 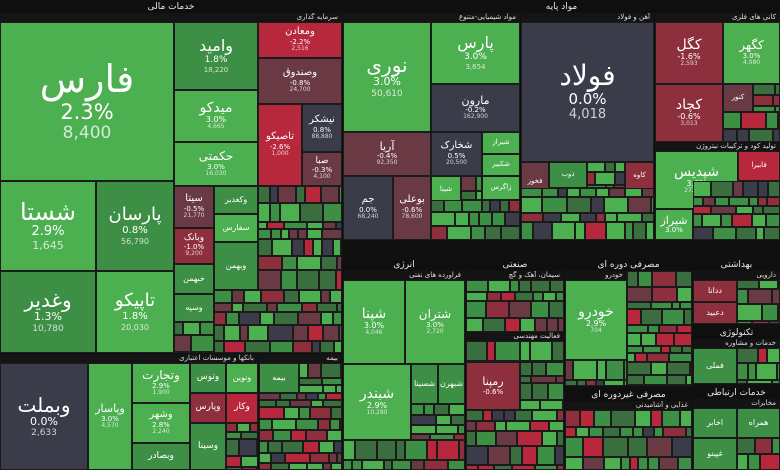 I want to click on auto-parts-tiles, so click(x=659, y=328).